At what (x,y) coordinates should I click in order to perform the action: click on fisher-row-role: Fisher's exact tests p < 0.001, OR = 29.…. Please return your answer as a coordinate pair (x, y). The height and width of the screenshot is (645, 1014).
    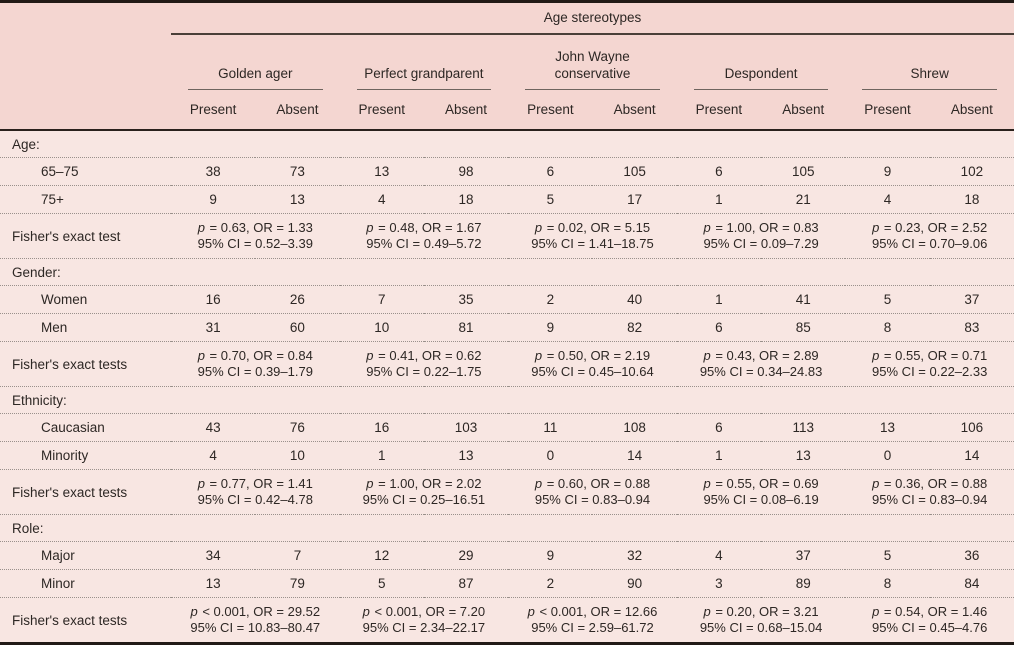
    Looking at the image, I should click on (507, 620).